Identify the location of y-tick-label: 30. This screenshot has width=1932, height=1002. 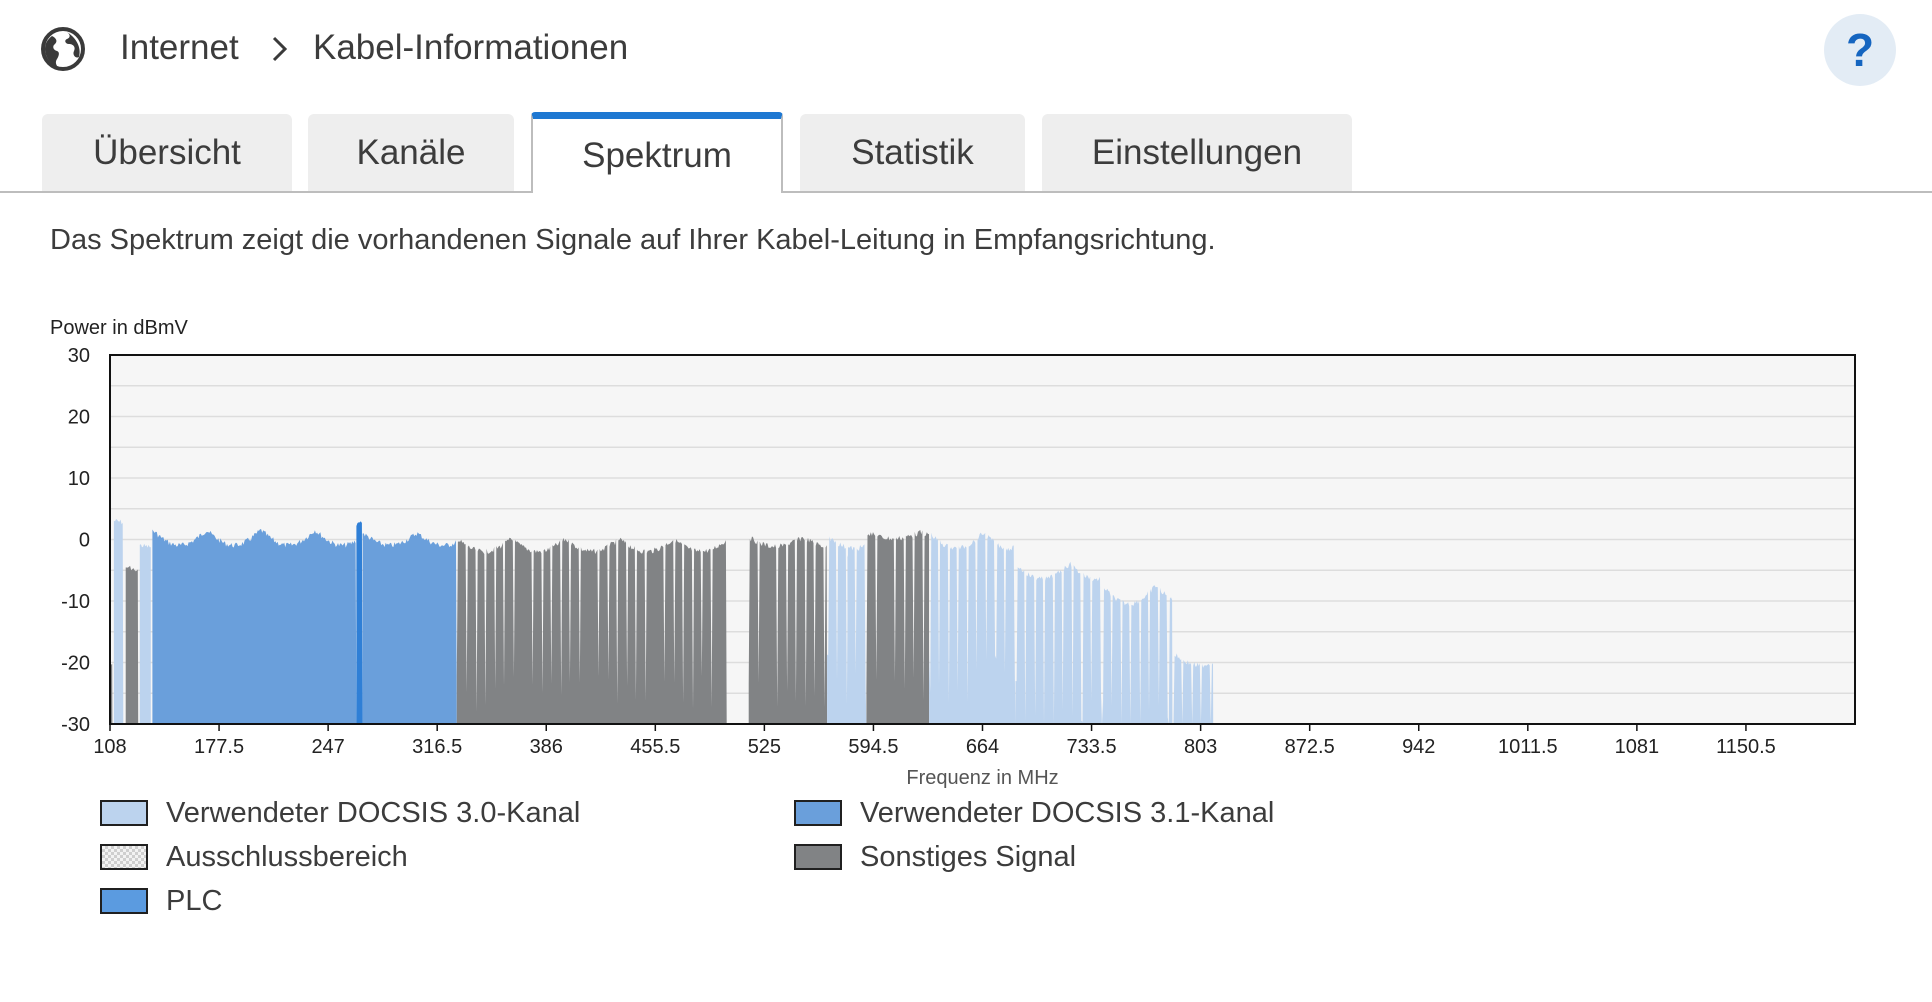
(79, 356).